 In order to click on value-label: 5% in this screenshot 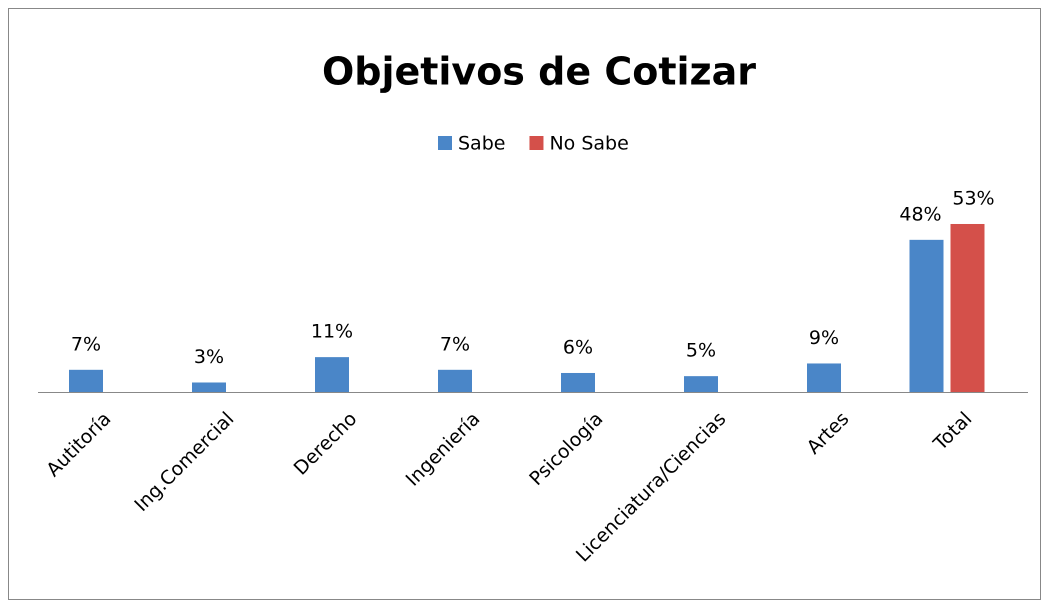, I will do `click(701, 351)`.